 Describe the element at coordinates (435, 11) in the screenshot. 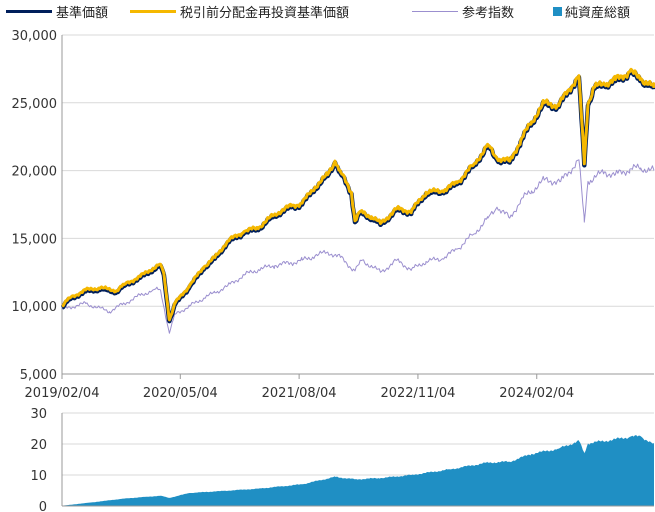

I see `legend-swatch-reference-index` at that location.